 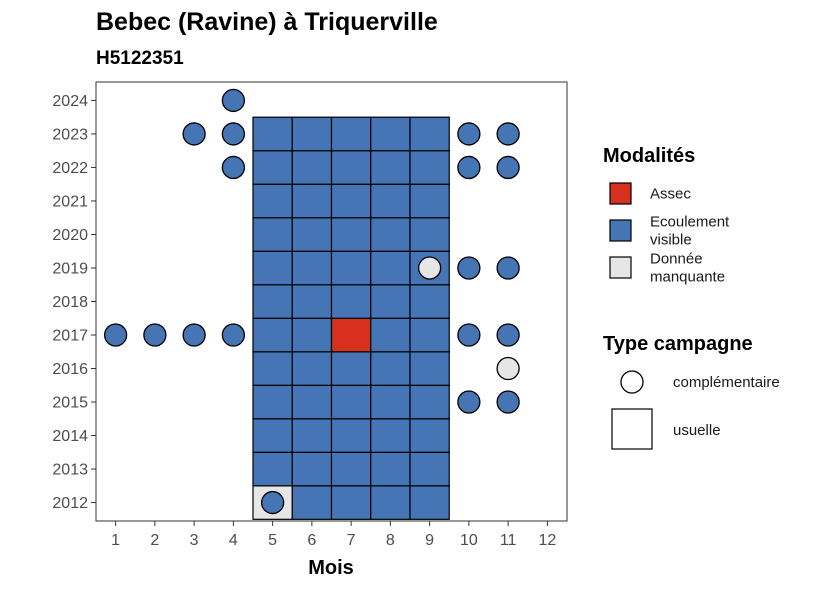 What do you see at coordinates (508, 368) in the screenshot?
I see `complementaire-point-11-2016` at bounding box center [508, 368].